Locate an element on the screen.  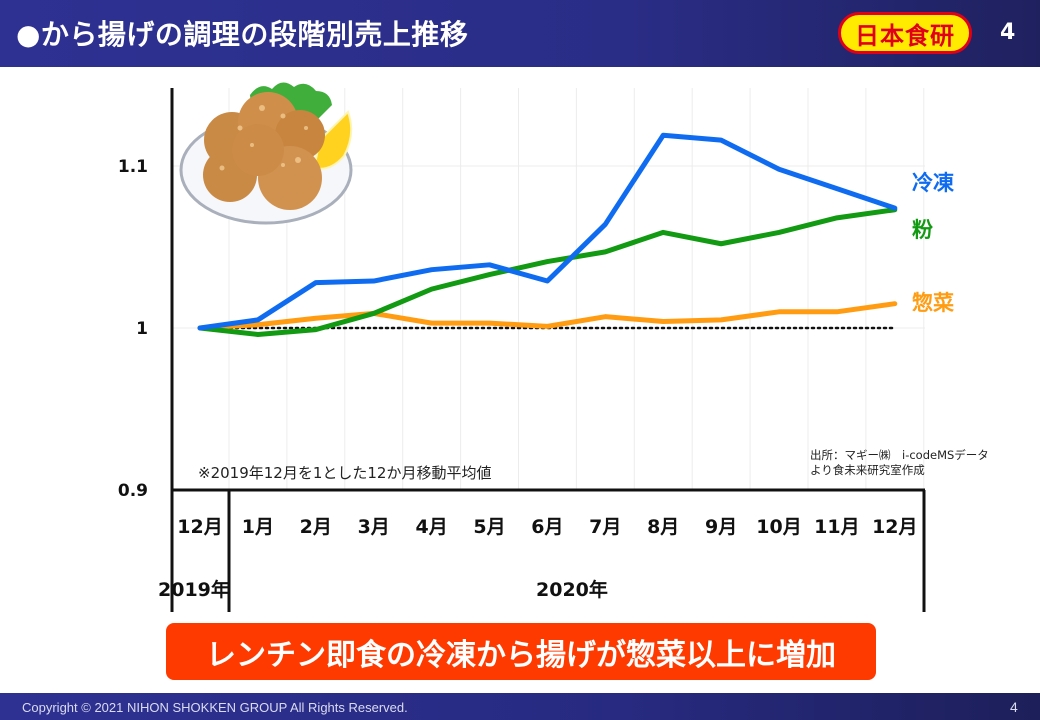
header-page-number: 4 is located at coordinates (1008, 32).